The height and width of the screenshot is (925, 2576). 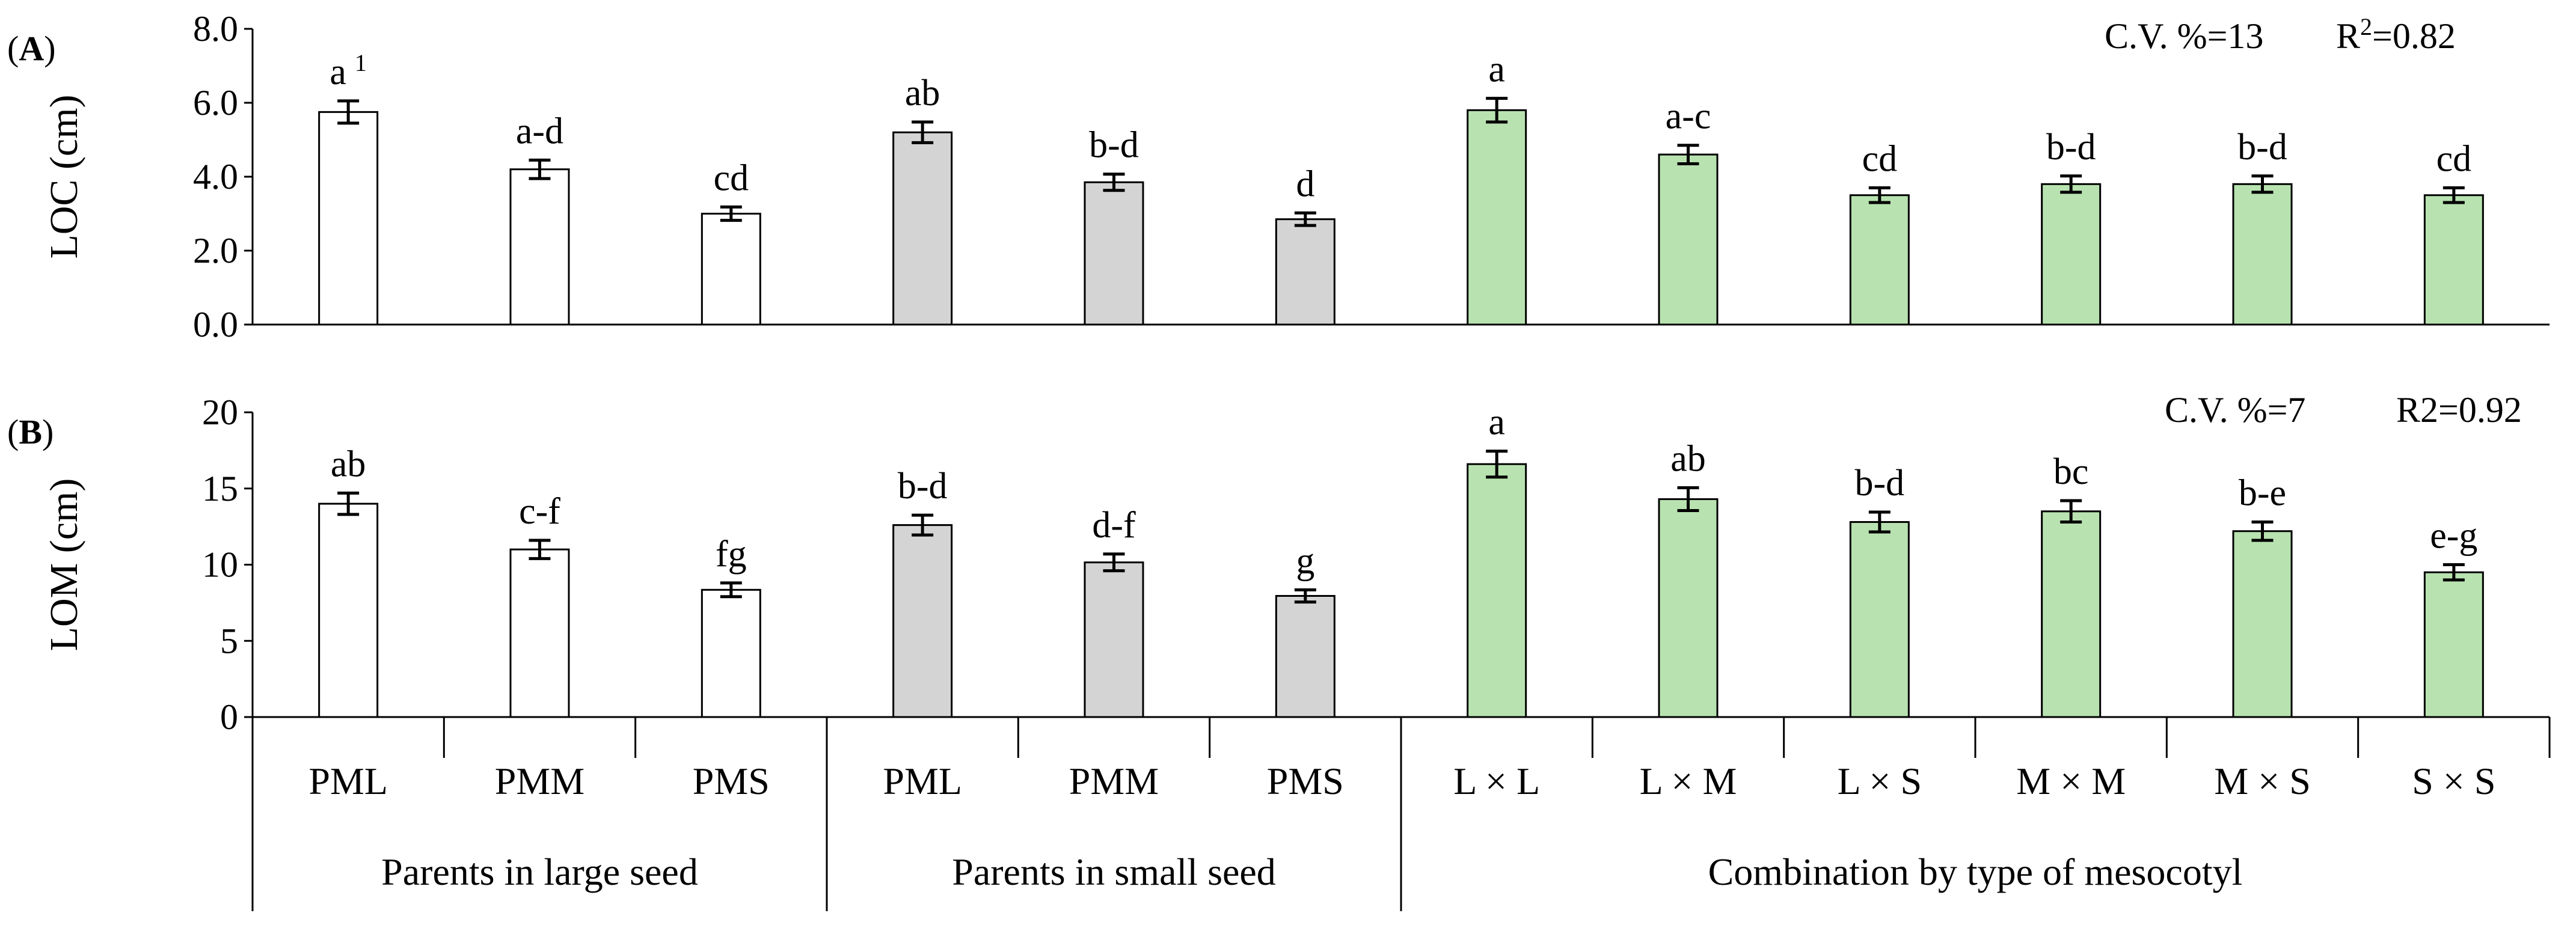 What do you see at coordinates (1880, 159) in the screenshot?
I see `sig-letter-a-8: cd` at bounding box center [1880, 159].